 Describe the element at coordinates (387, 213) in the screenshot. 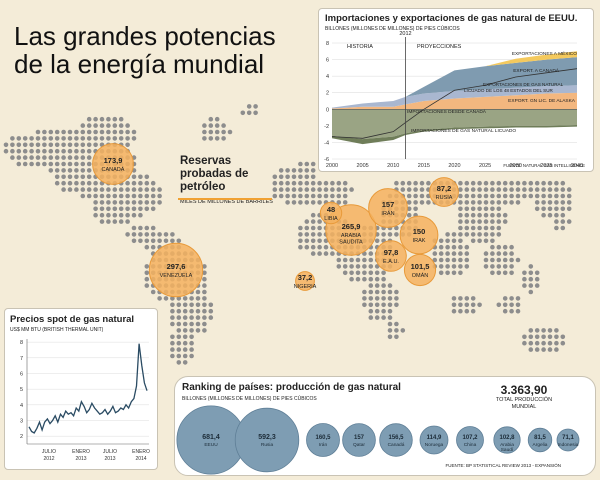

I see `reserve-name: IRÁN` at that location.